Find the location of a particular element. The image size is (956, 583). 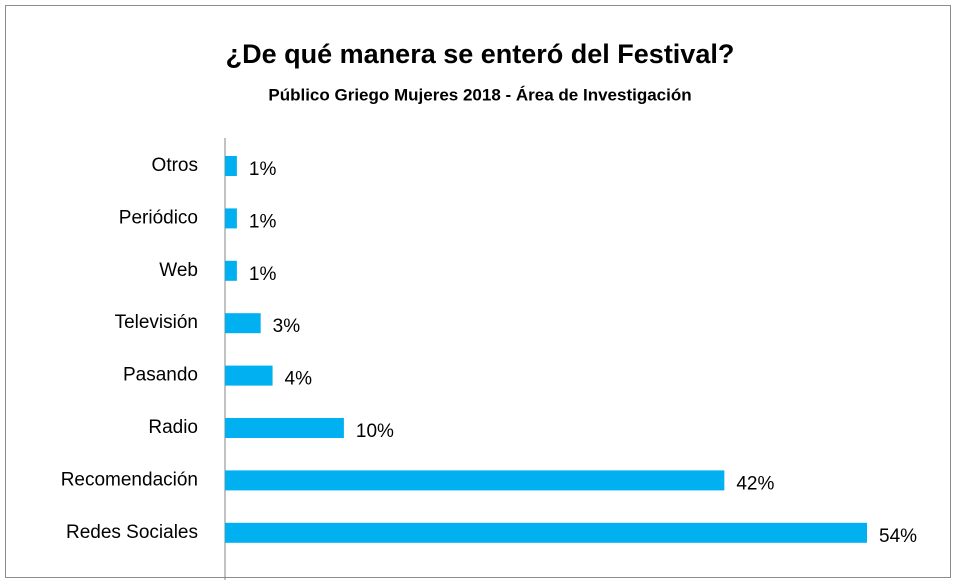

y-tick-label: Recomendación is located at coordinates (129, 479).